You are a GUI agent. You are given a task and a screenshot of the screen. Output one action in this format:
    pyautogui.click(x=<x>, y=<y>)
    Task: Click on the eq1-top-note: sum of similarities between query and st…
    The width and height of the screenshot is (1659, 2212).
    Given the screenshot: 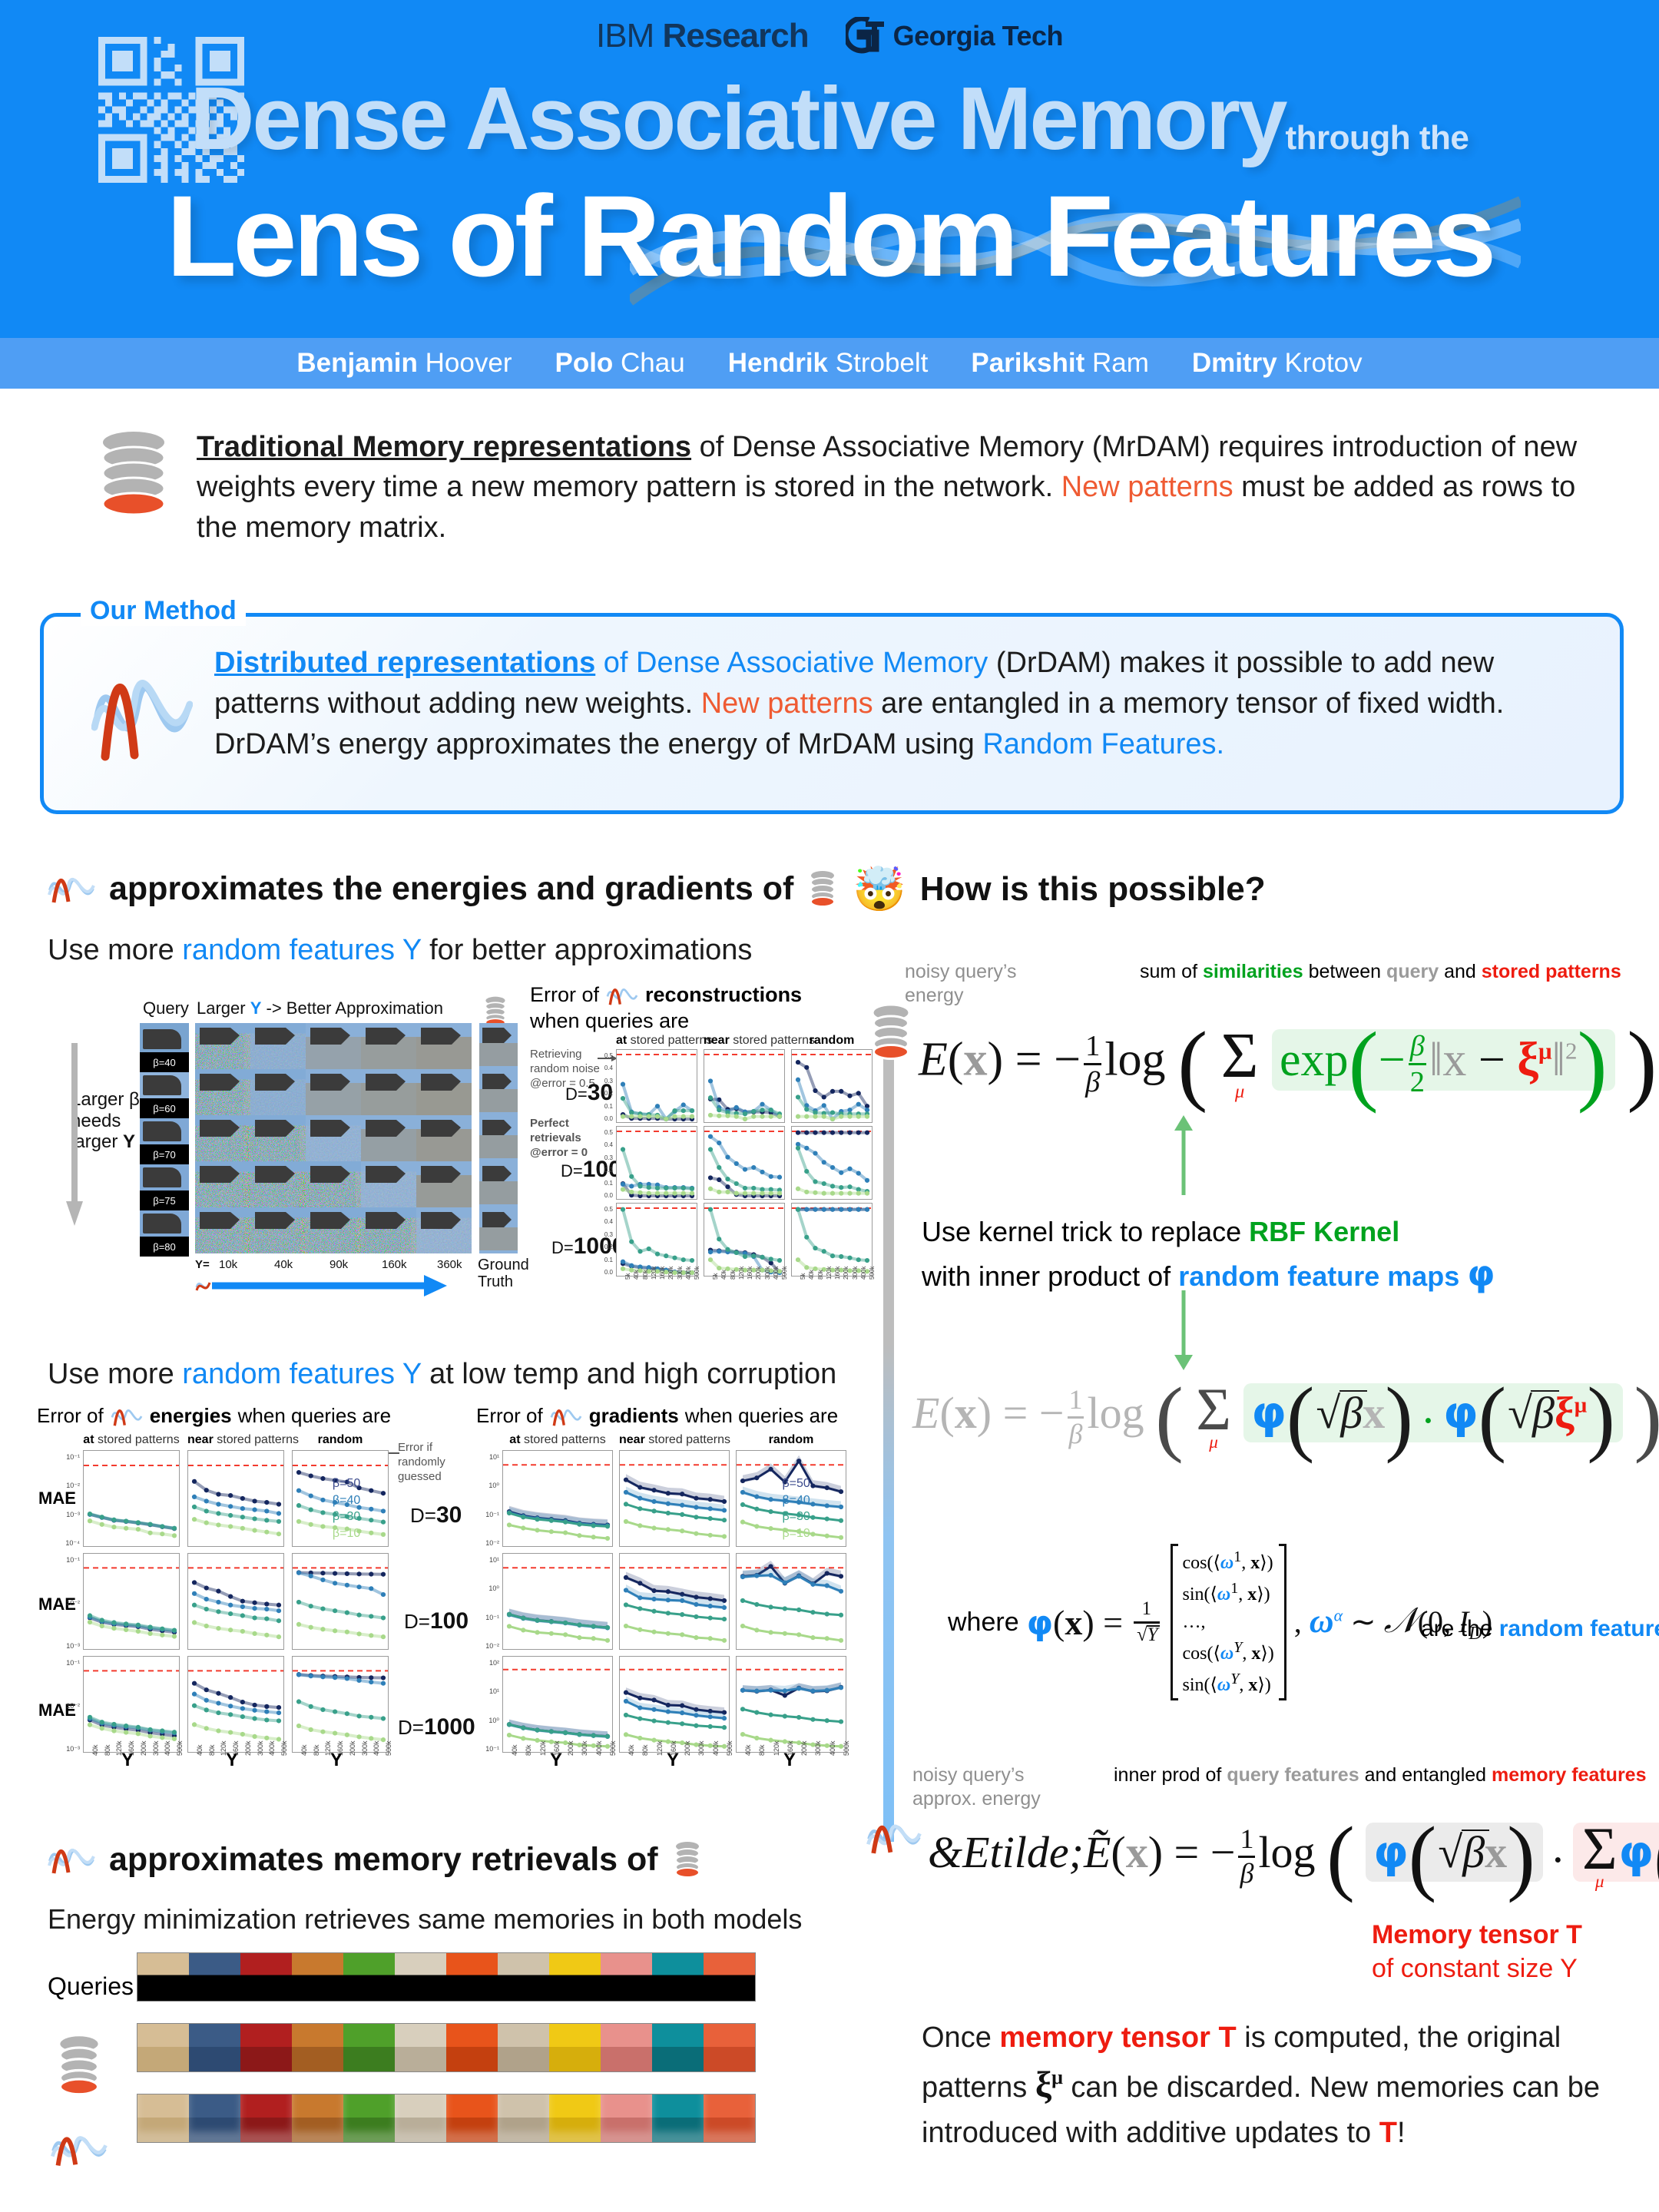 What is the action you would take?
    pyautogui.click(x=1380, y=971)
    